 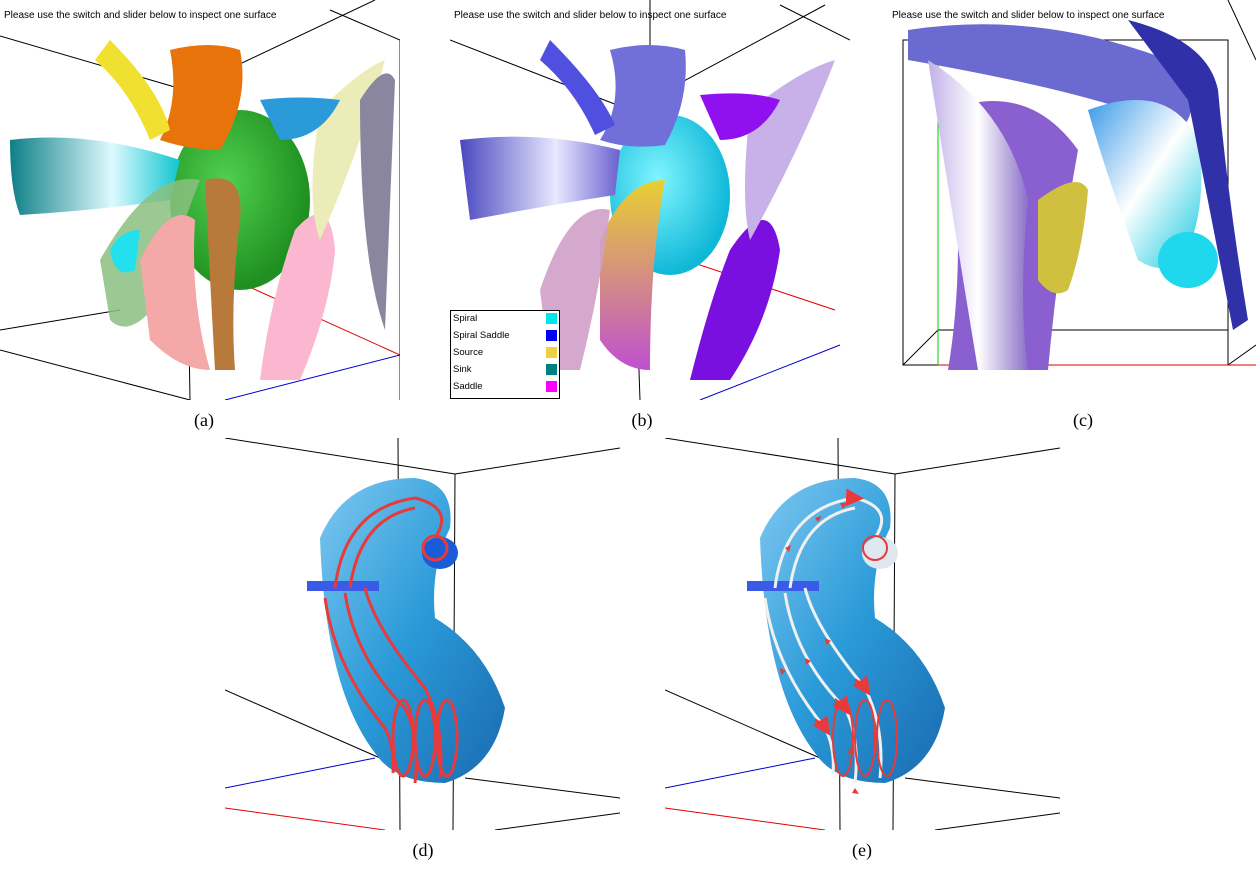 I want to click on render-c, so click(x=1079, y=185).